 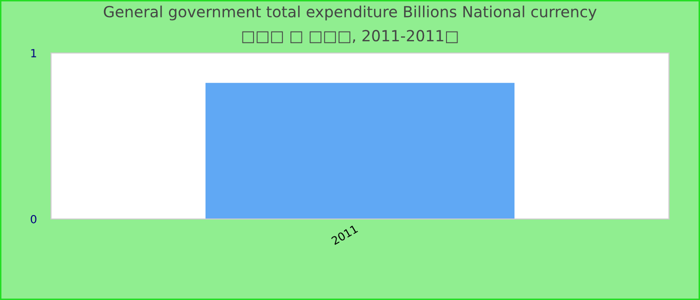 I want to click on chart-title: General government total expenditure Billions National currency, so click(x=350, y=13).